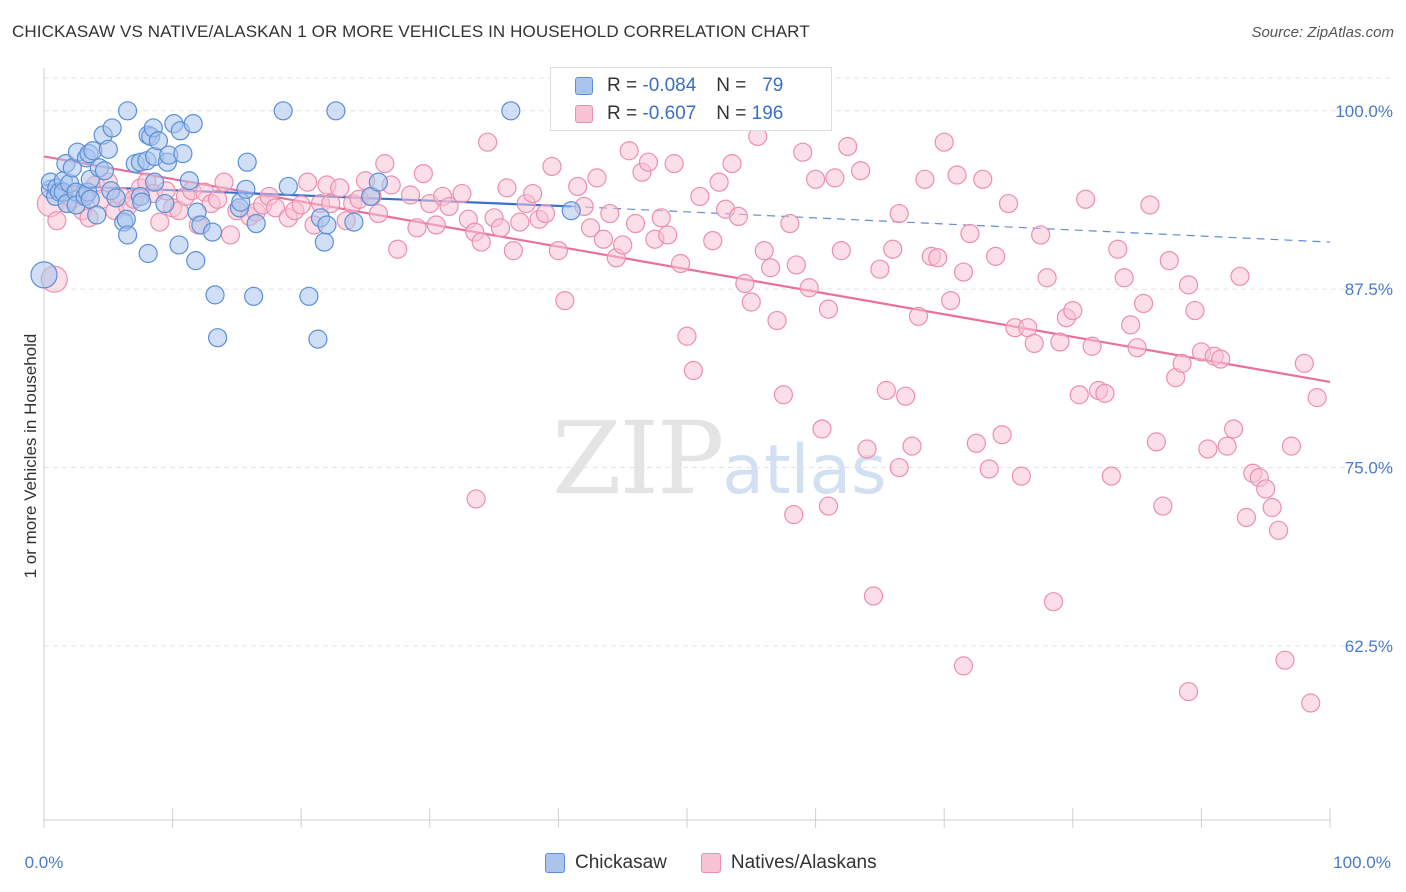 This screenshot has width=1406, height=892. I want to click on y-tick-label: 87.5%, so click(1369, 289).